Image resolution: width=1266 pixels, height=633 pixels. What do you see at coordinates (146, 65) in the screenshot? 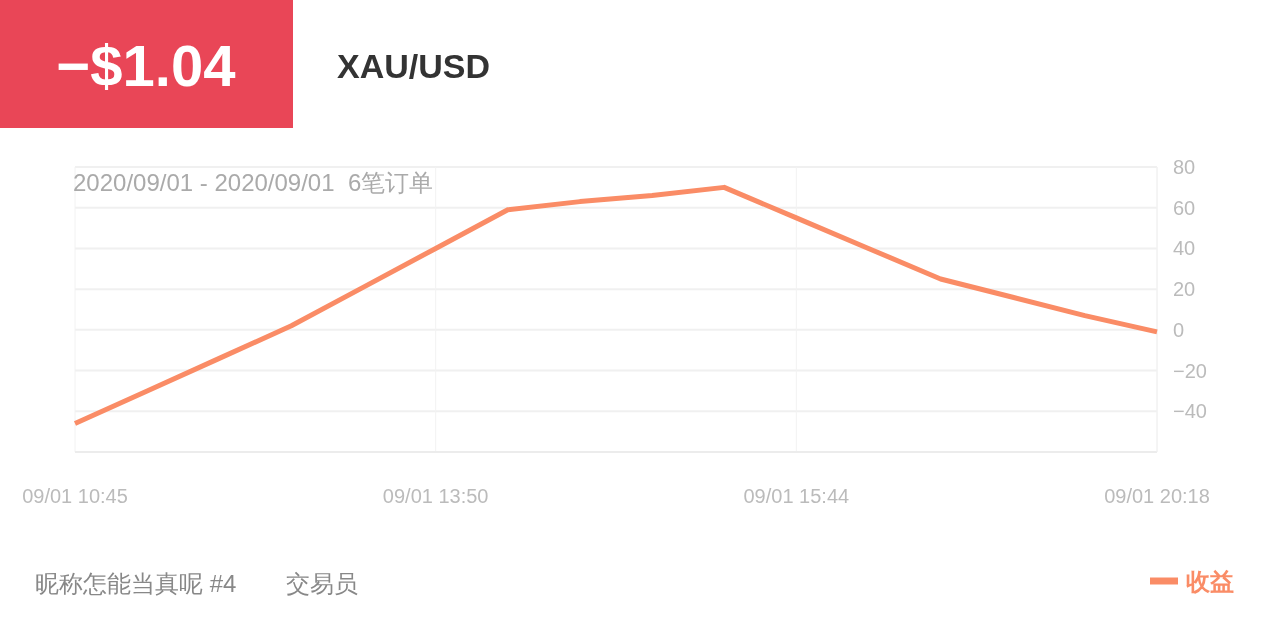
I see `text: −$1.04` at bounding box center [146, 65].